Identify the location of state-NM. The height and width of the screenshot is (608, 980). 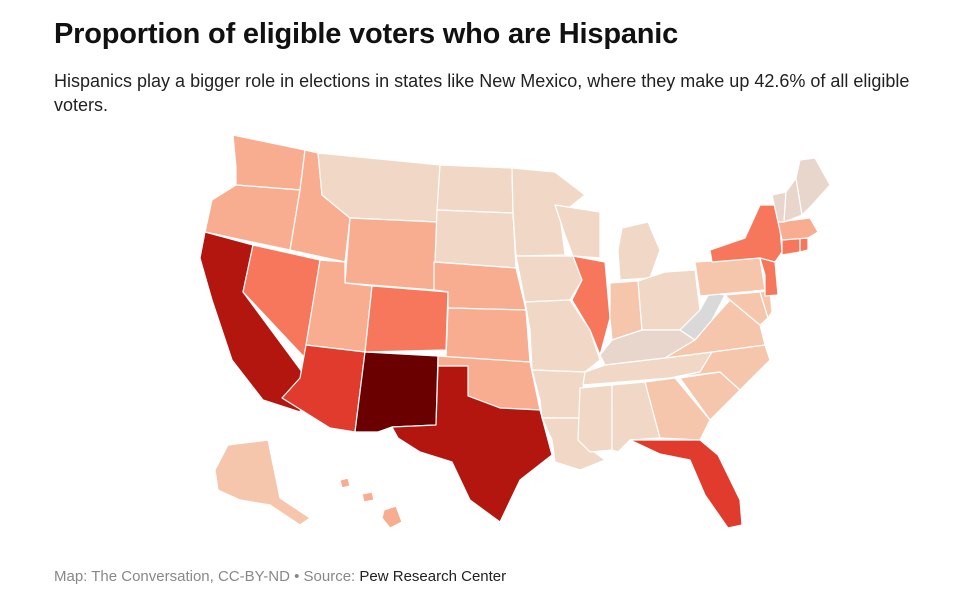
(396, 392).